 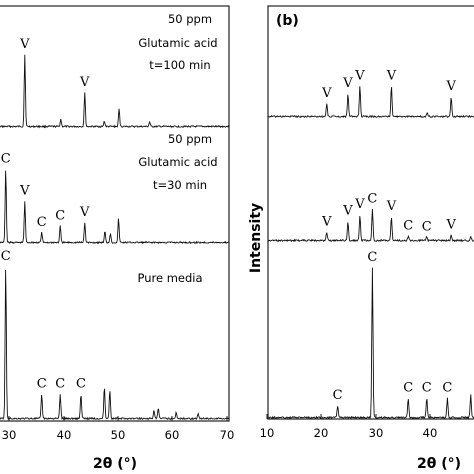 I want to click on x-tick-label-10: 10, so click(x=267, y=433).